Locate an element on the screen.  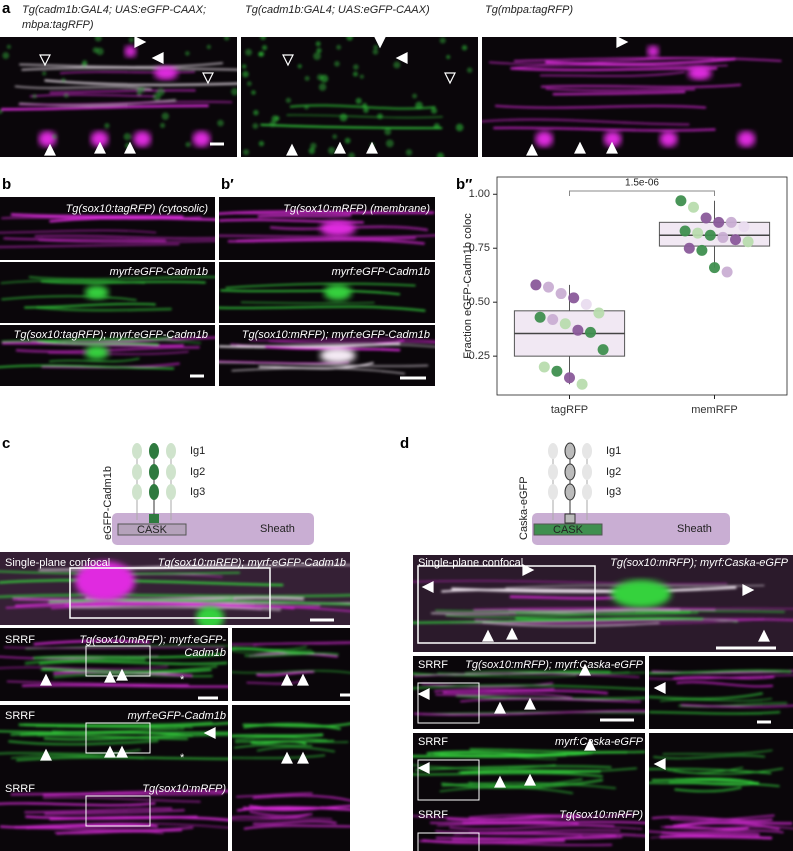
image-label: Tg(sox10:mRFP); myrf:Caska-eGFP is located at coordinates (554, 665).